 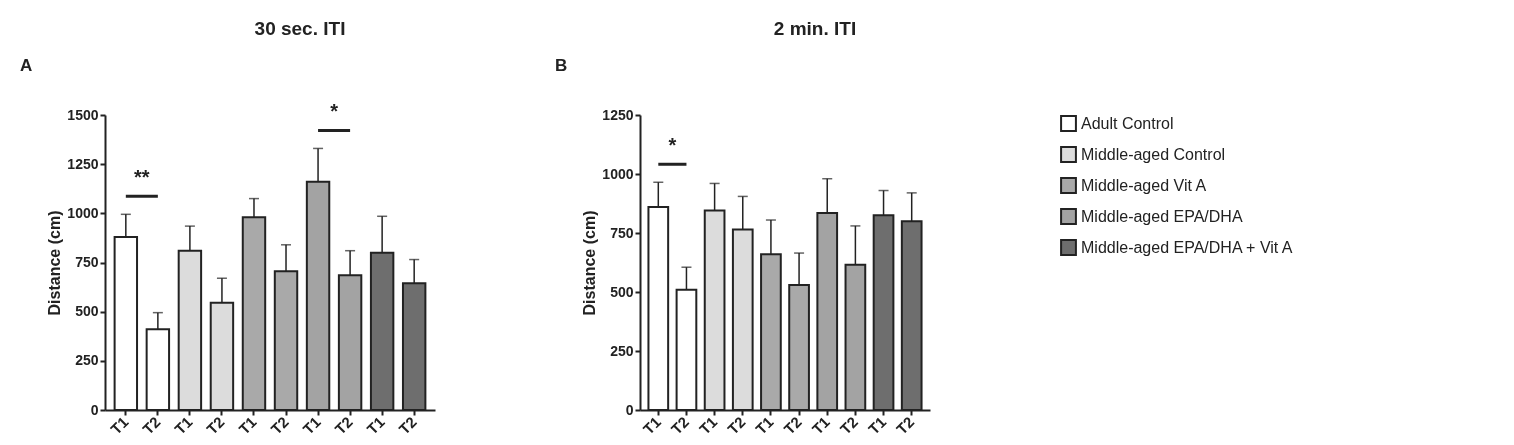 What do you see at coordinates (26, 65) in the screenshot?
I see `text: A` at bounding box center [26, 65].